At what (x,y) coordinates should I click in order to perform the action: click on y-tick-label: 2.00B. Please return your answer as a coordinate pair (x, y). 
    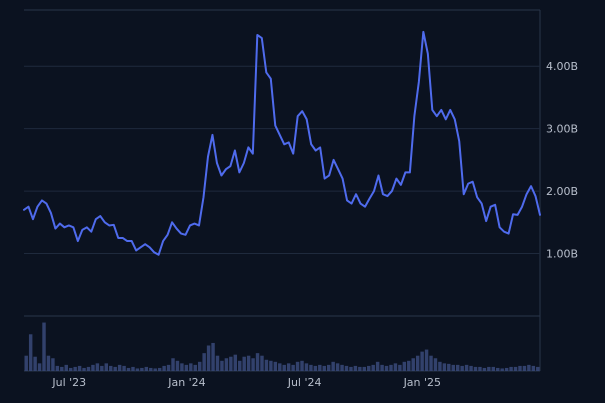
    Looking at the image, I should click on (562, 191).